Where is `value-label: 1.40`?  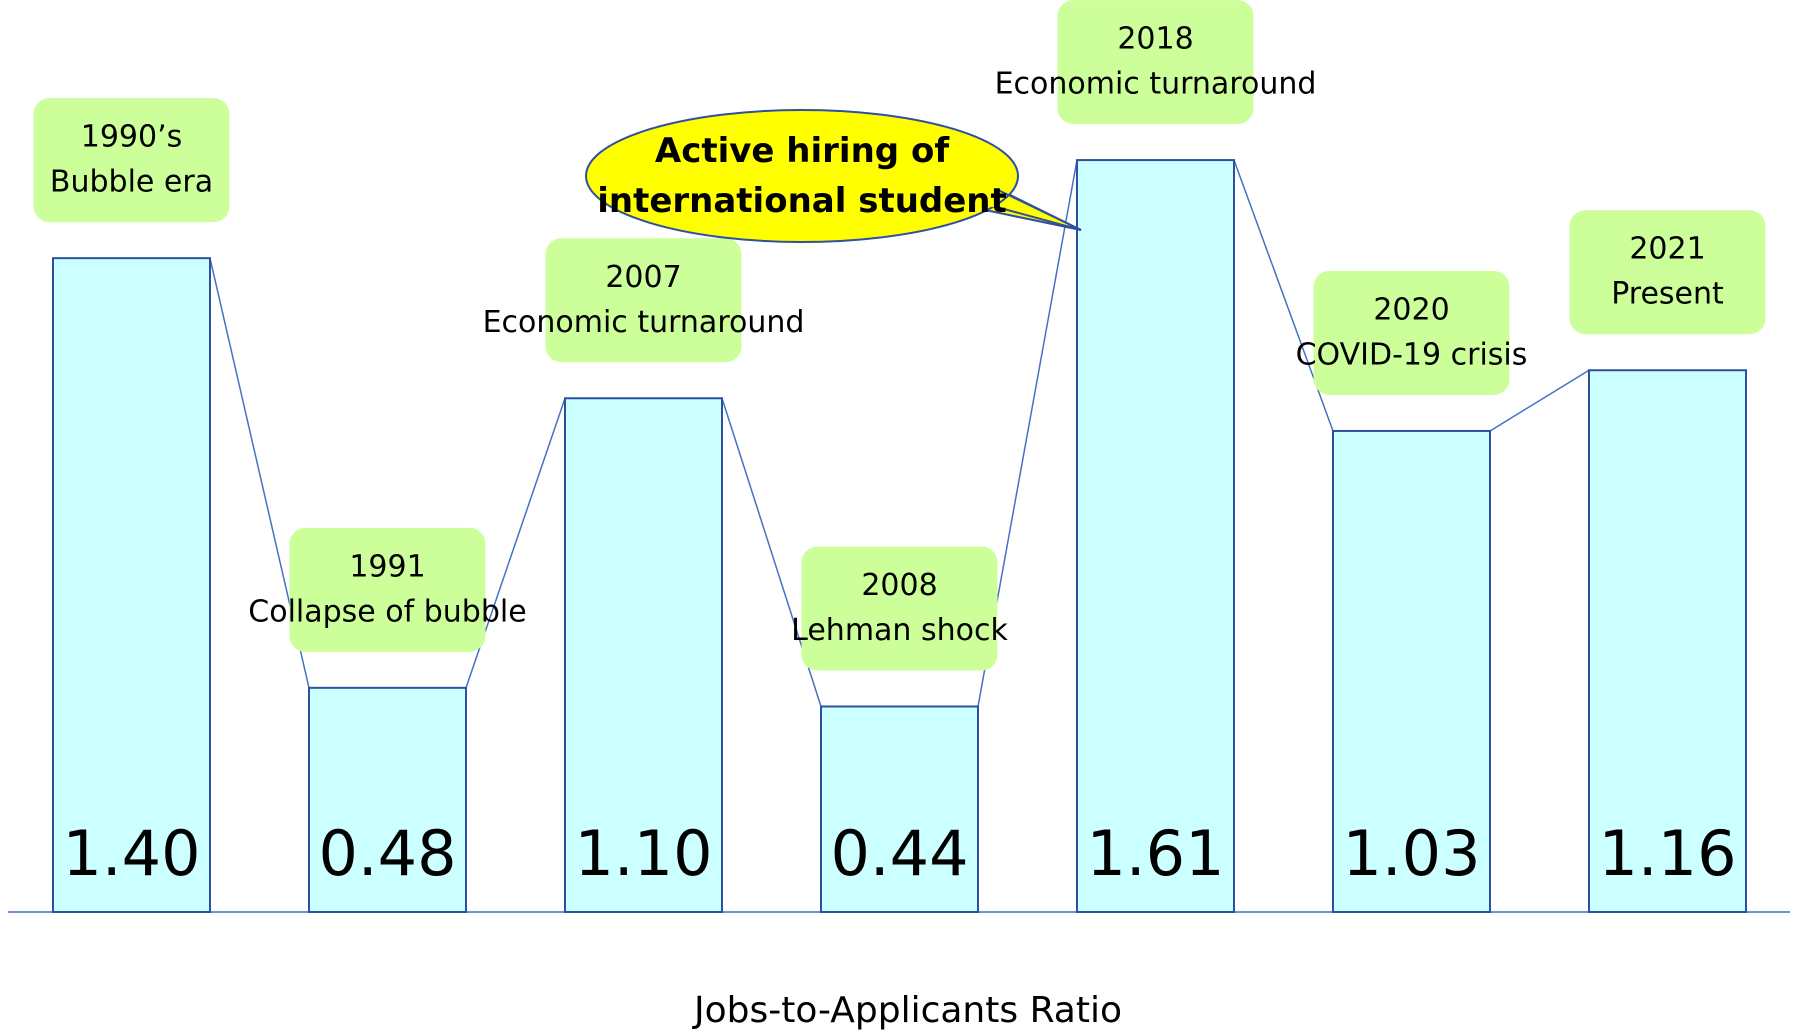
value-label: 1.40 is located at coordinates (131, 853).